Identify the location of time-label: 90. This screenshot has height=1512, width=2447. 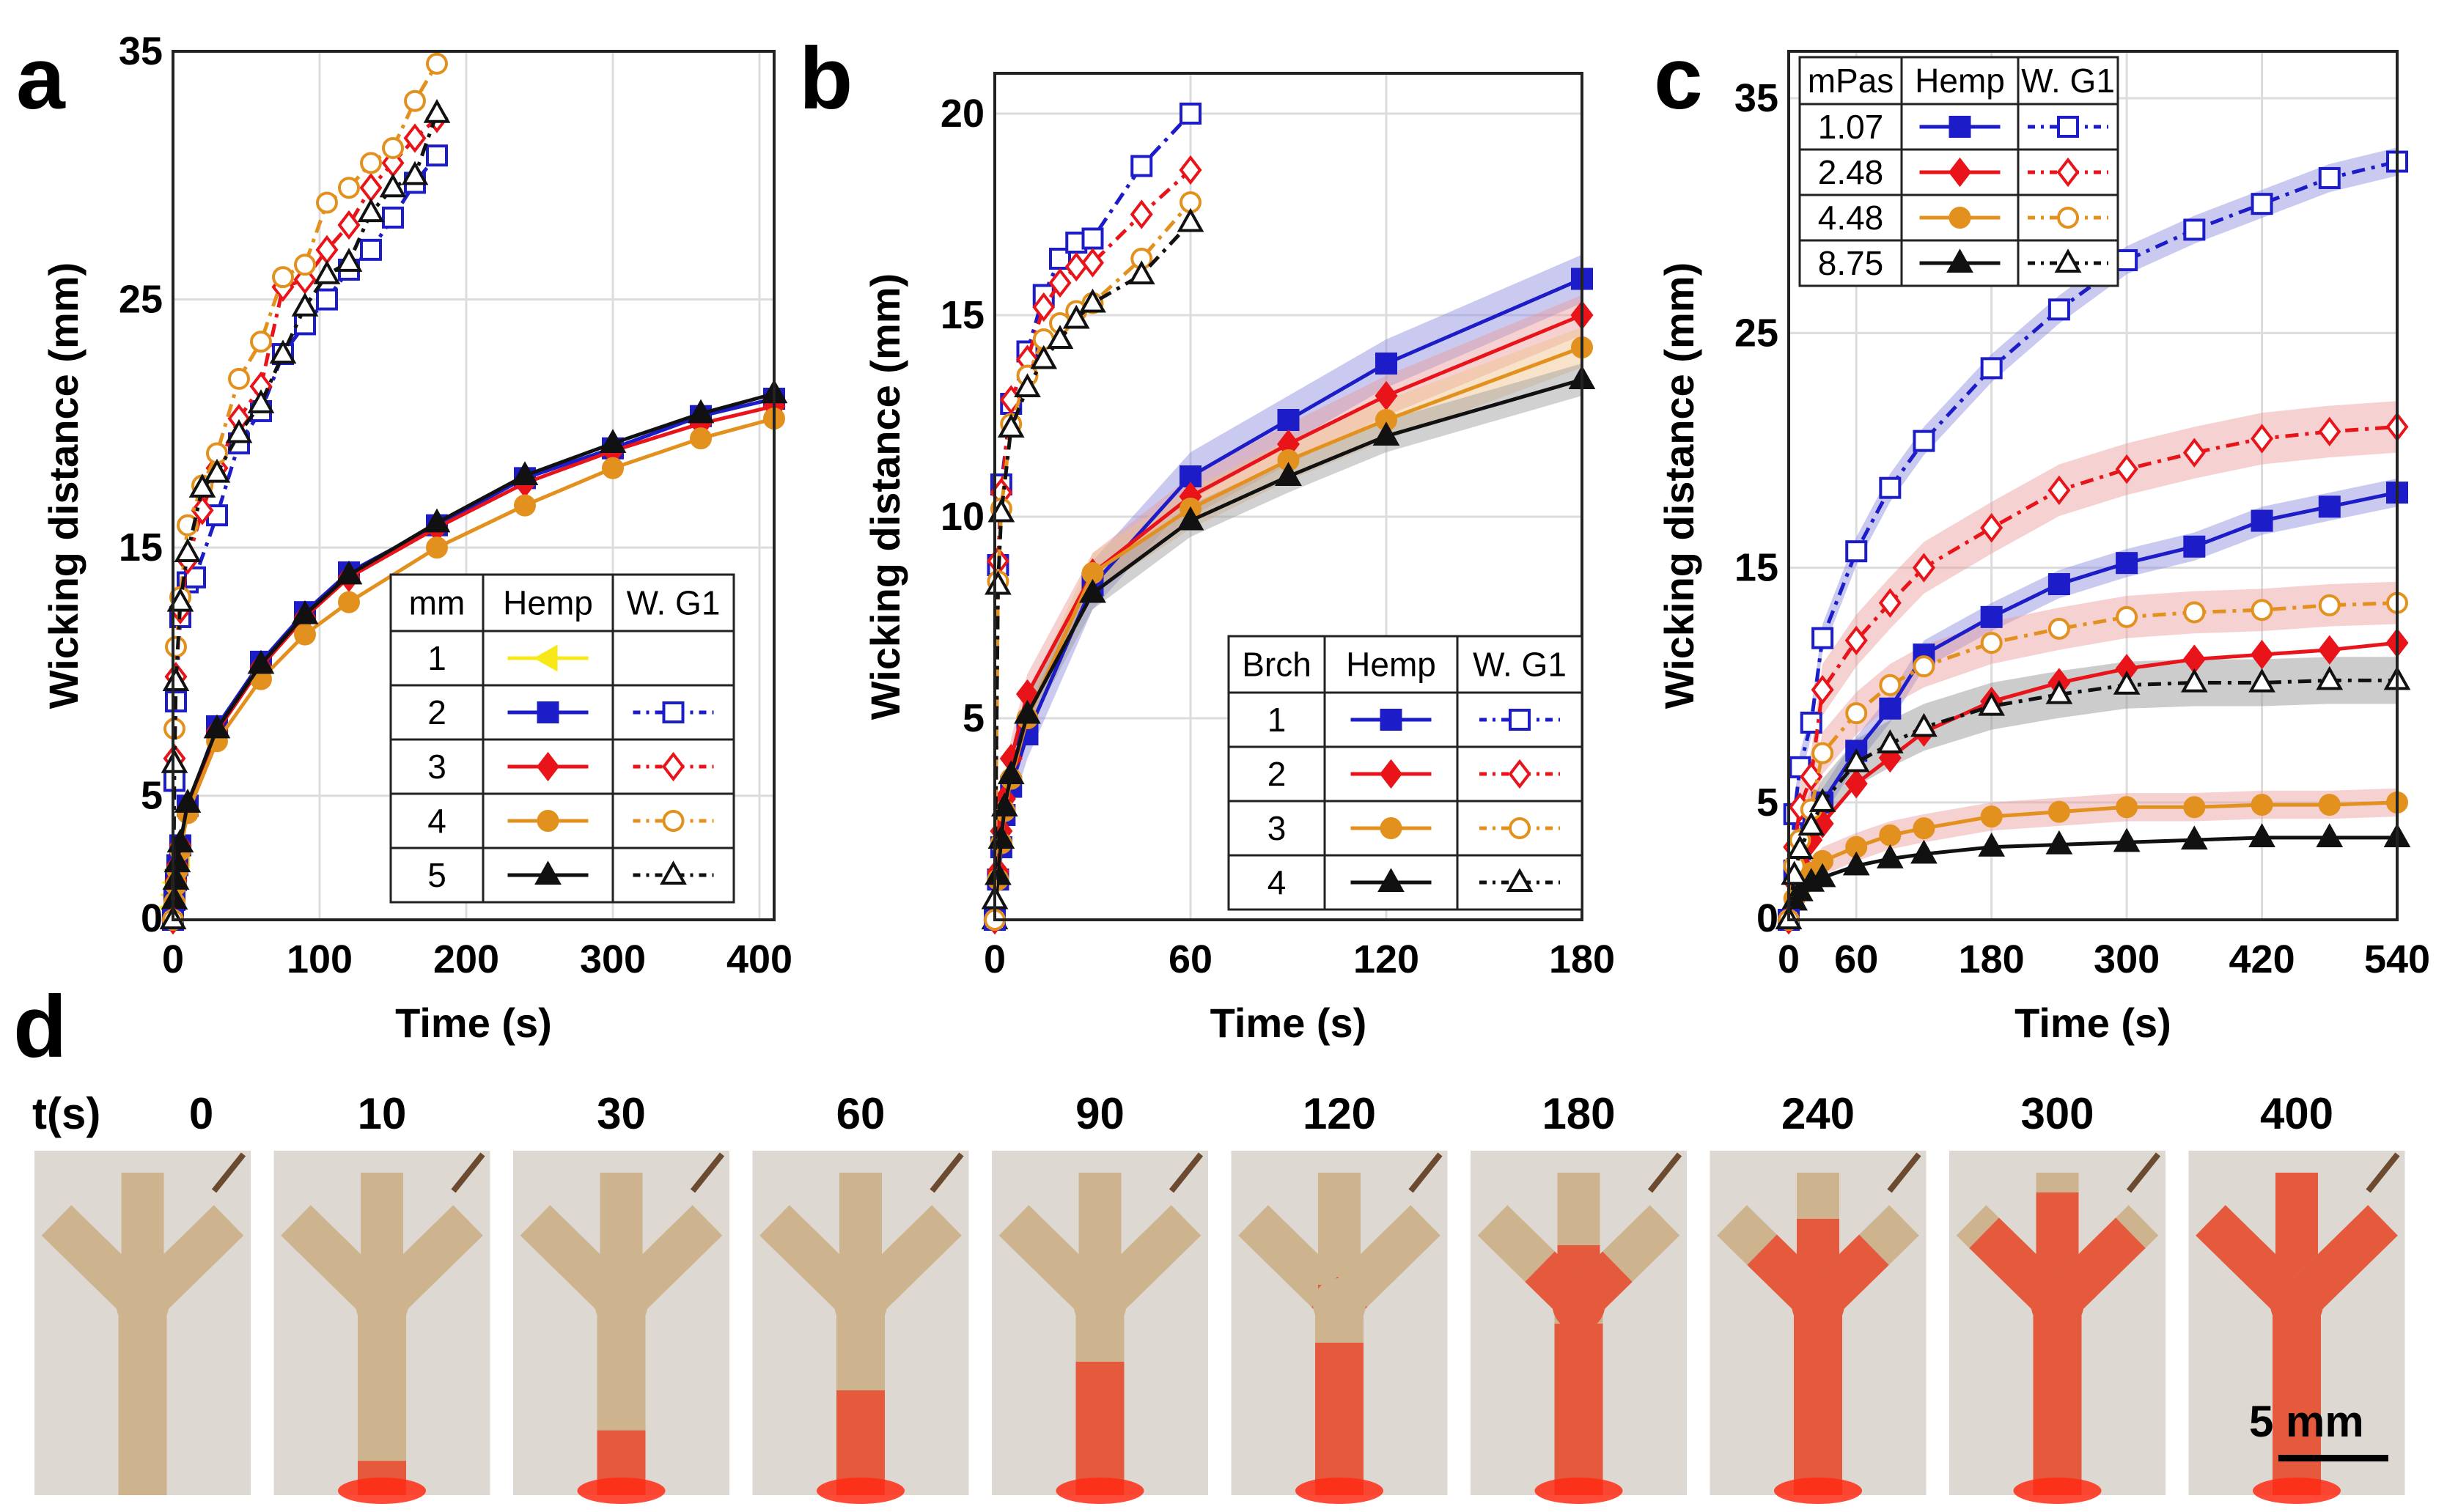
(1100, 1113).